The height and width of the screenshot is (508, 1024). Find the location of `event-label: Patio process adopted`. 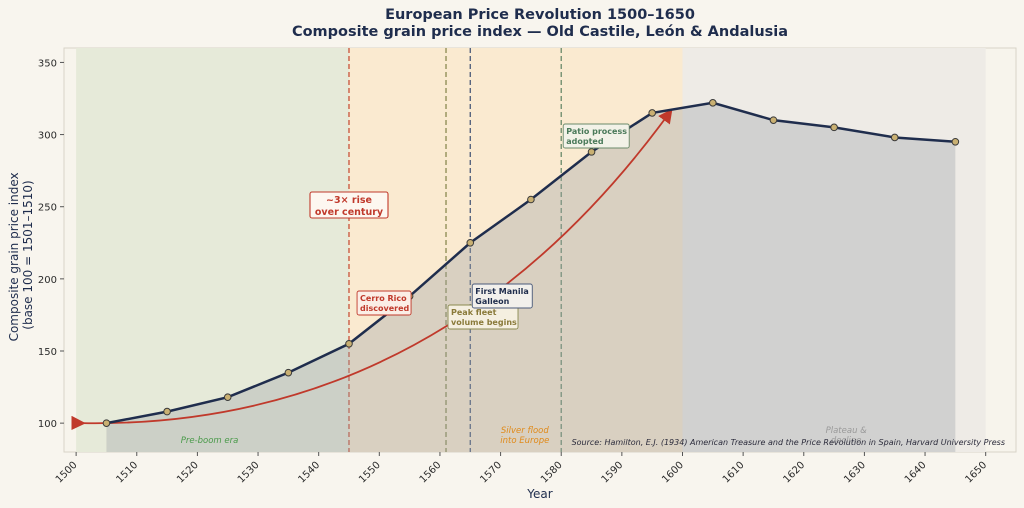

event-label: Patio process adopted is located at coordinates (596, 136).